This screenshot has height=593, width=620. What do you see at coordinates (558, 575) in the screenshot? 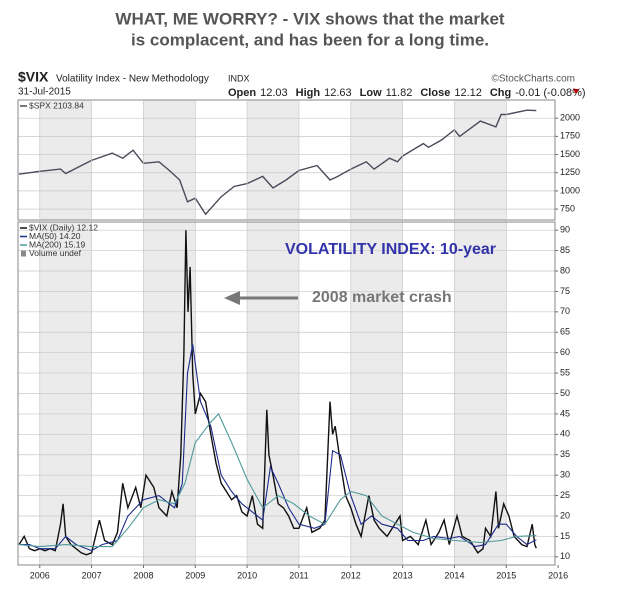
I see `x-tick-label: 2016` at bounding box center [558, 575].